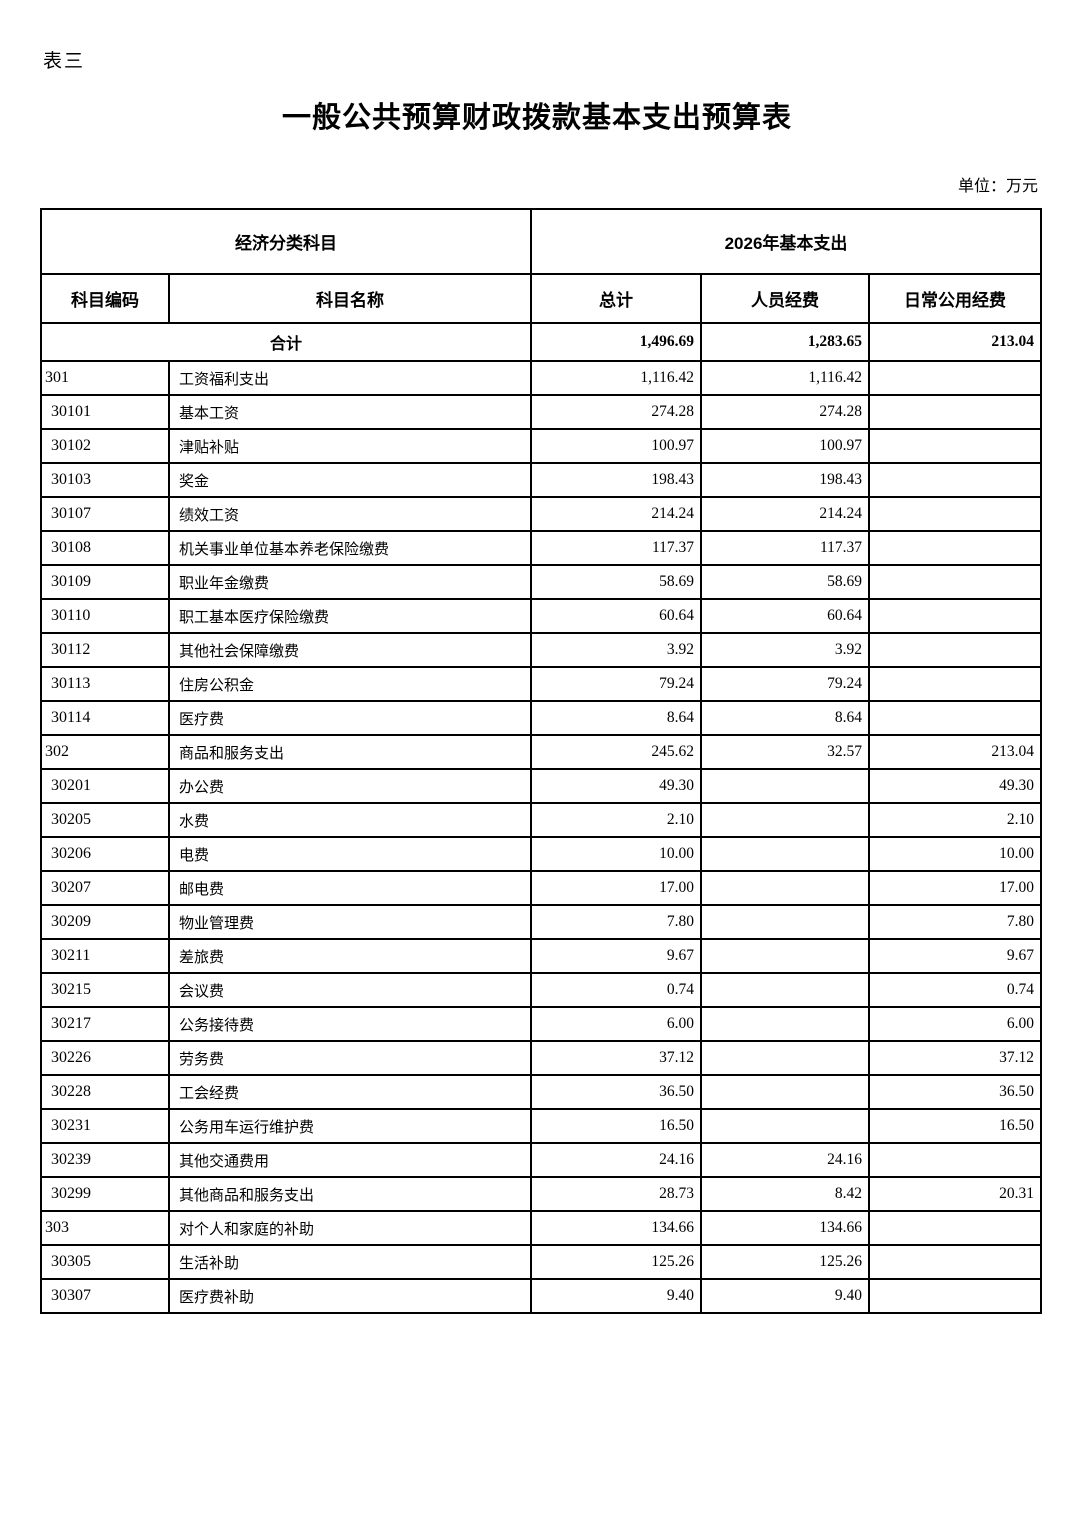  I want to click on table-row: 303 对个人和家庭的补助 134.66 134.66, so click(541, 1228).